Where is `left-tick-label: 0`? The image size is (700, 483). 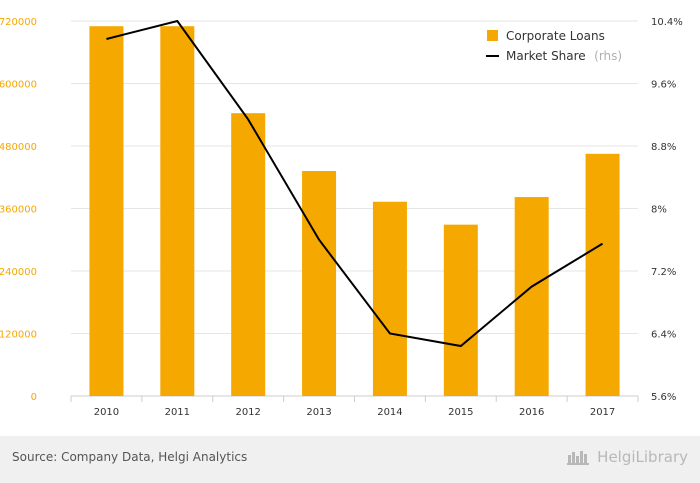
left-tick-label: 0 is located at coordinates (34, 397).